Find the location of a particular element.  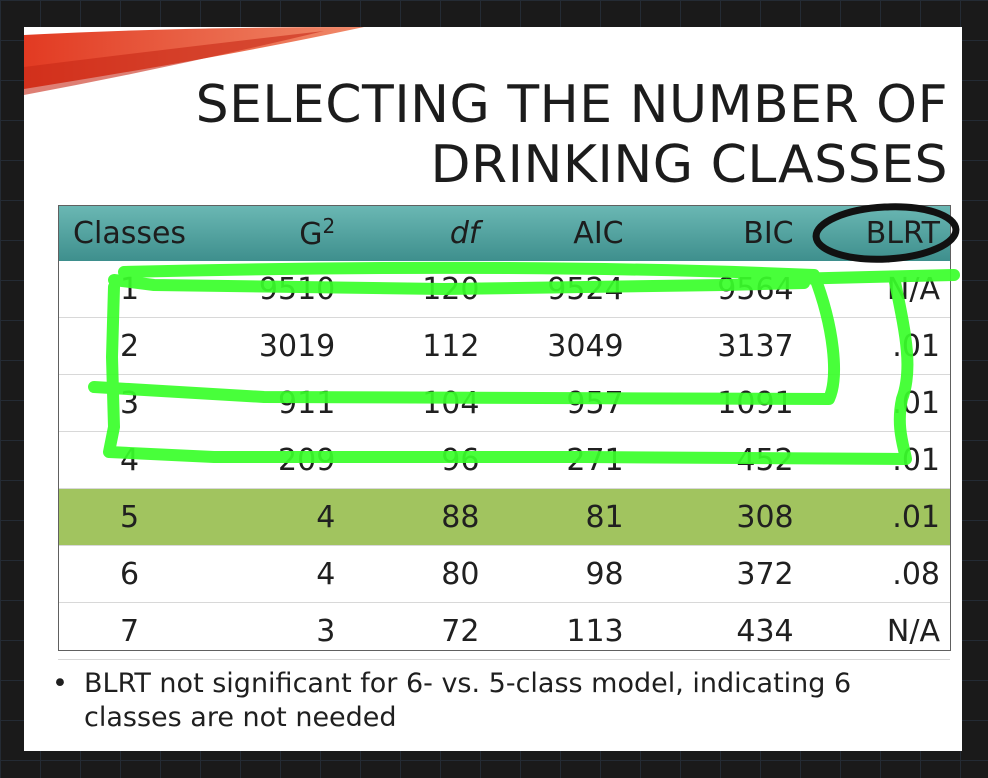

cell-classes: 4 is located at coordinates (130, 460).